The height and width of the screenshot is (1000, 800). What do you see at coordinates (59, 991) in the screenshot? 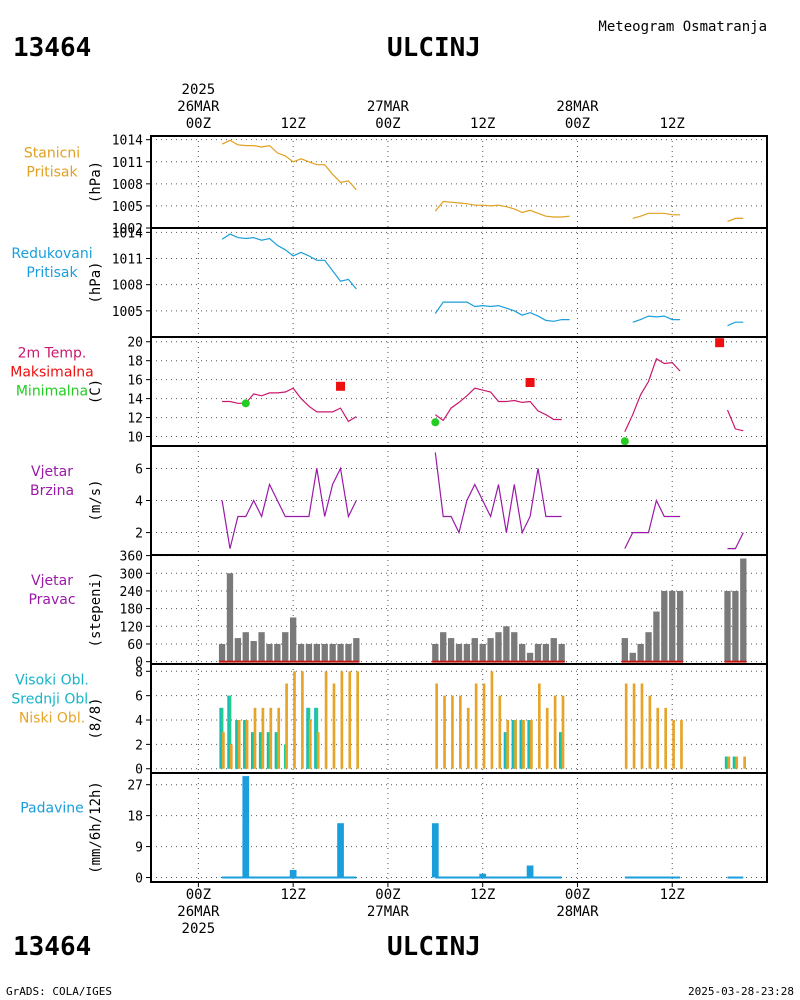
I see `credit-text: GrADS: COLA/IGES` at bounding box center [59, 991].